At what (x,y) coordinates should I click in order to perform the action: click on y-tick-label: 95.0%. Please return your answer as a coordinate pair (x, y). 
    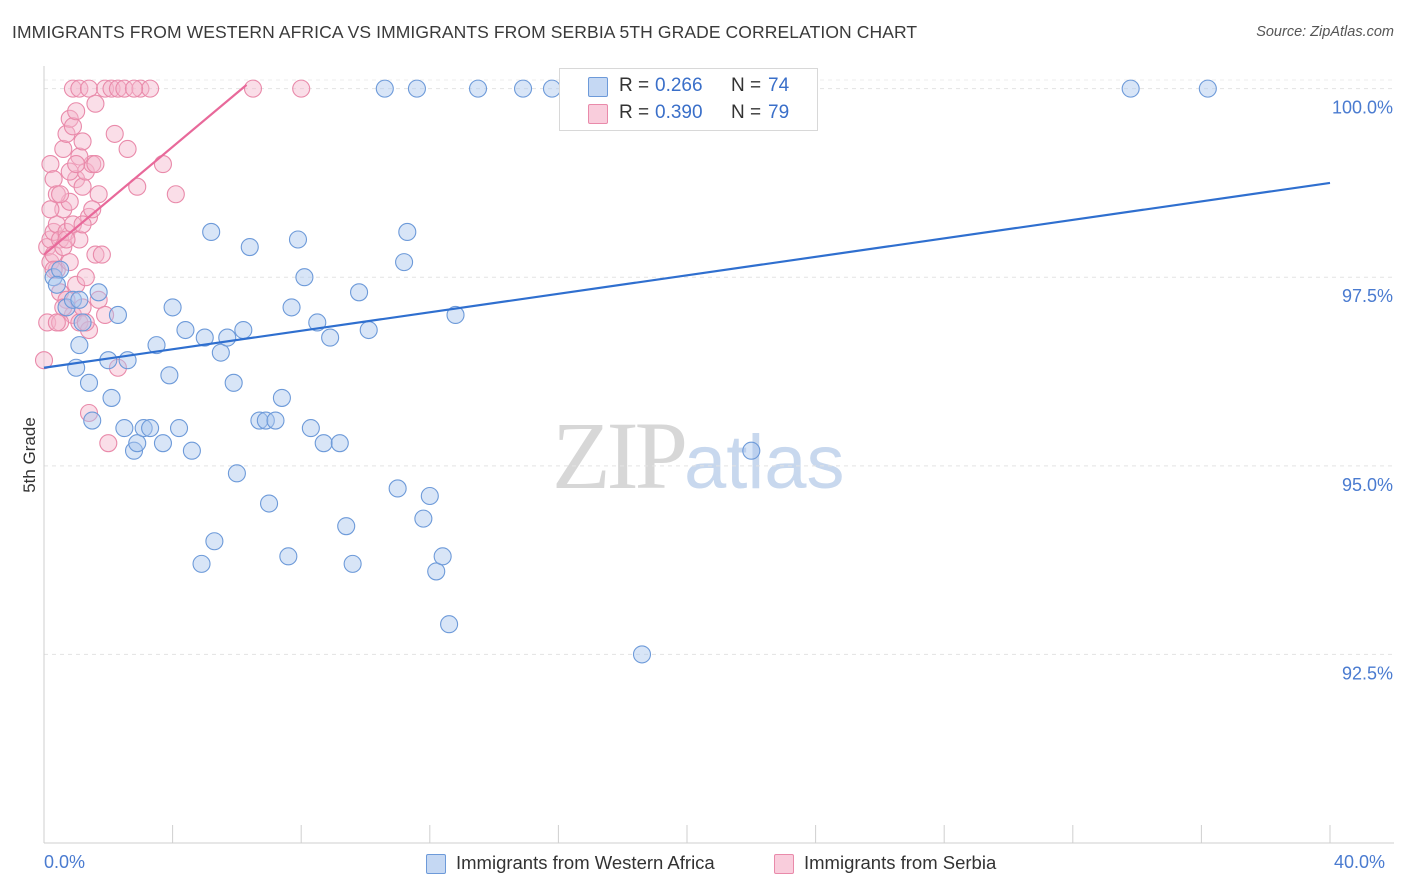
    Looking at the image, I should click on (1367, 485).